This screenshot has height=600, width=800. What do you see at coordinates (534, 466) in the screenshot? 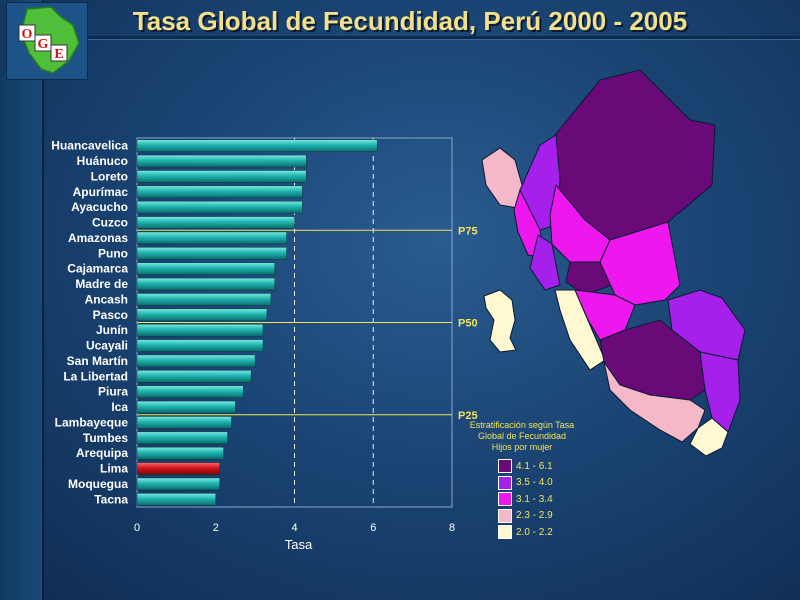
I see `legend-label: 4.1 - 6.1` at bounding box center [534, 466].